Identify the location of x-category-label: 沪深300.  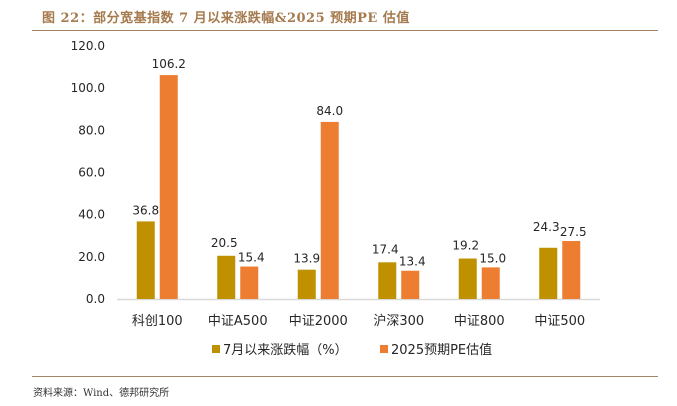
(398, 321).